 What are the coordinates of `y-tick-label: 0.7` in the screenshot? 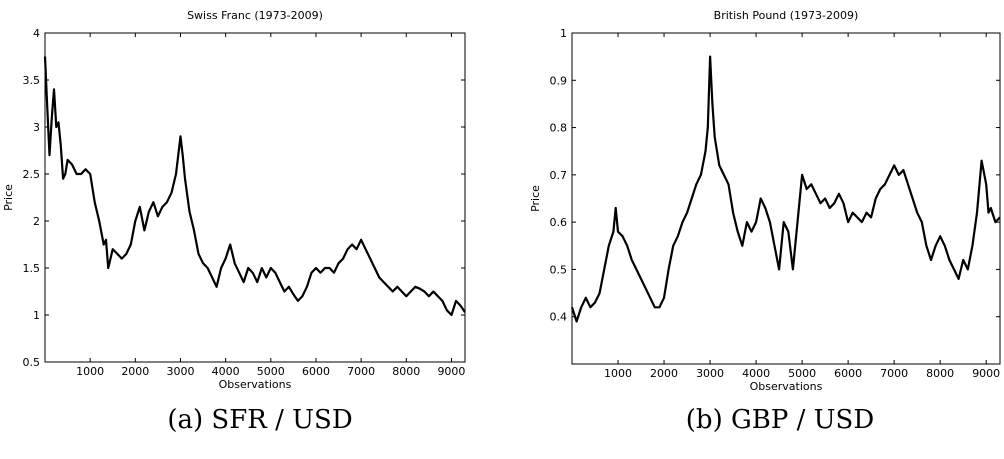 It's located at (559, 175).